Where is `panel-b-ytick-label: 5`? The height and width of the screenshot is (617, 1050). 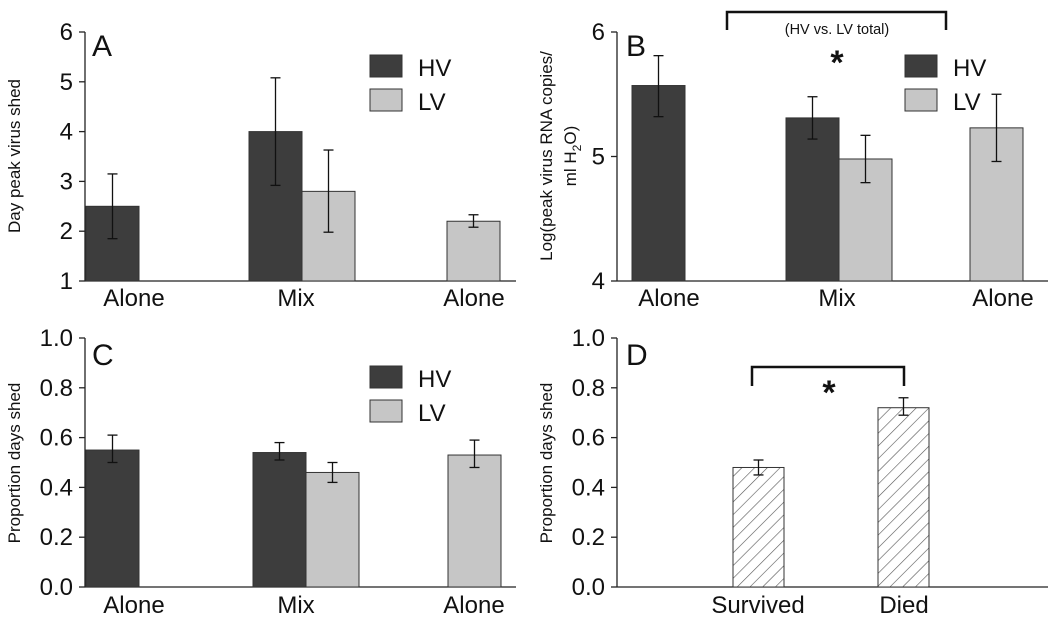 panel-b-ytick-label: 5 is located at coordinates (598, 157).